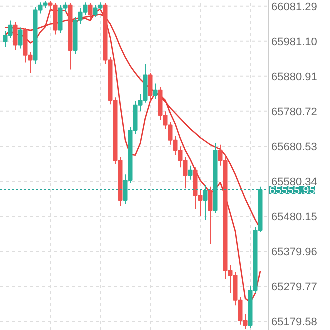 Image resolution: width=330 pixels, height=330 pixels. What do you see at coordinates (295, 147) in the screenshot?
I see `y-tick-label: 65680.53` at bounding box center [295, 147].